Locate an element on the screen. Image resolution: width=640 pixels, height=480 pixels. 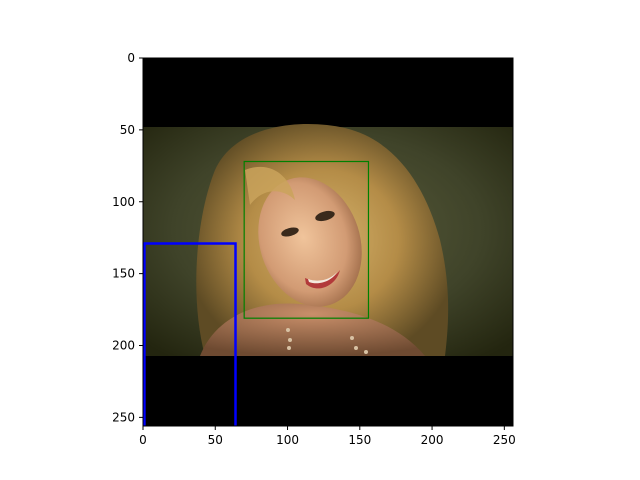
mouth is located at coordinates (322, 279).